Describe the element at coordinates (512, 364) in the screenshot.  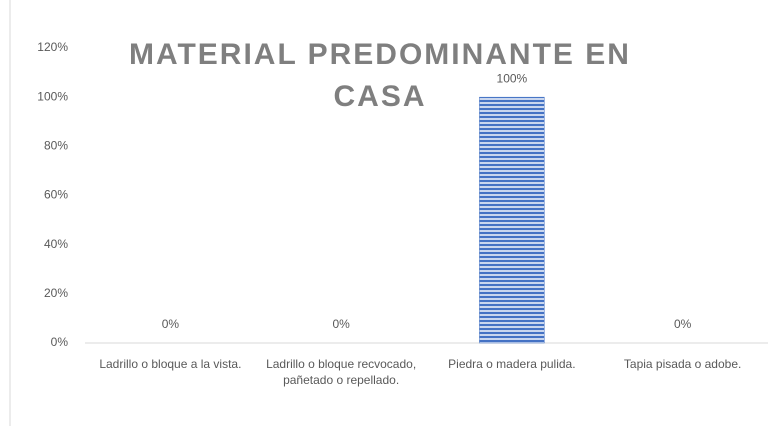
I see `x-tick-label: Piedra o madera pulida.` at that location.